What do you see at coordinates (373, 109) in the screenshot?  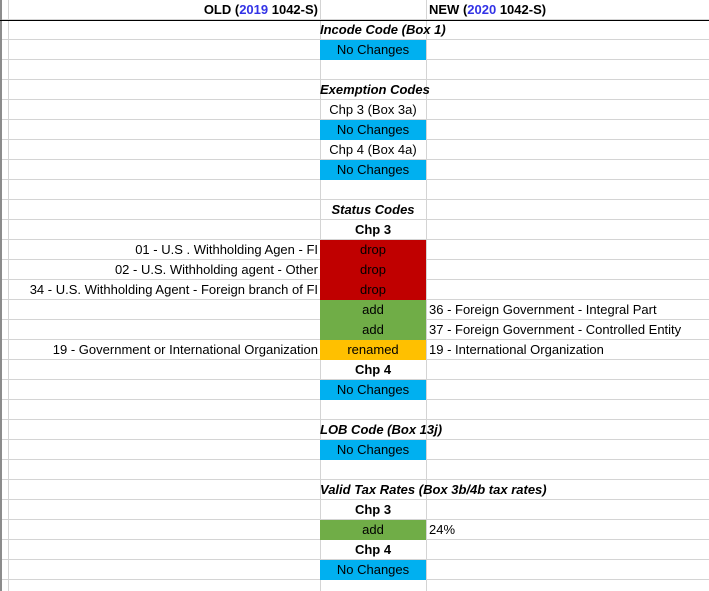 I see `box-label: Chp 3 (Box 3a)` at bounding box center [373, 109].